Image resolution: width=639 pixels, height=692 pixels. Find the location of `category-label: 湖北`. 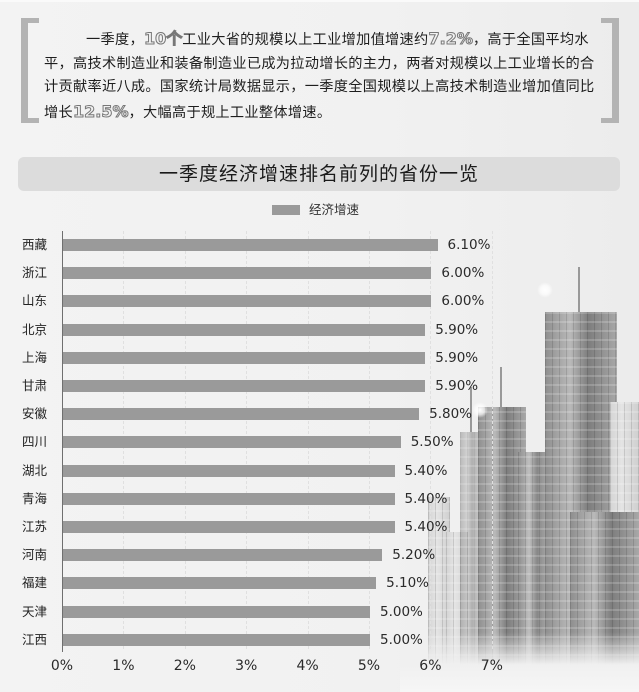

category-label: 湖北 is located at coordinates (35, 470).